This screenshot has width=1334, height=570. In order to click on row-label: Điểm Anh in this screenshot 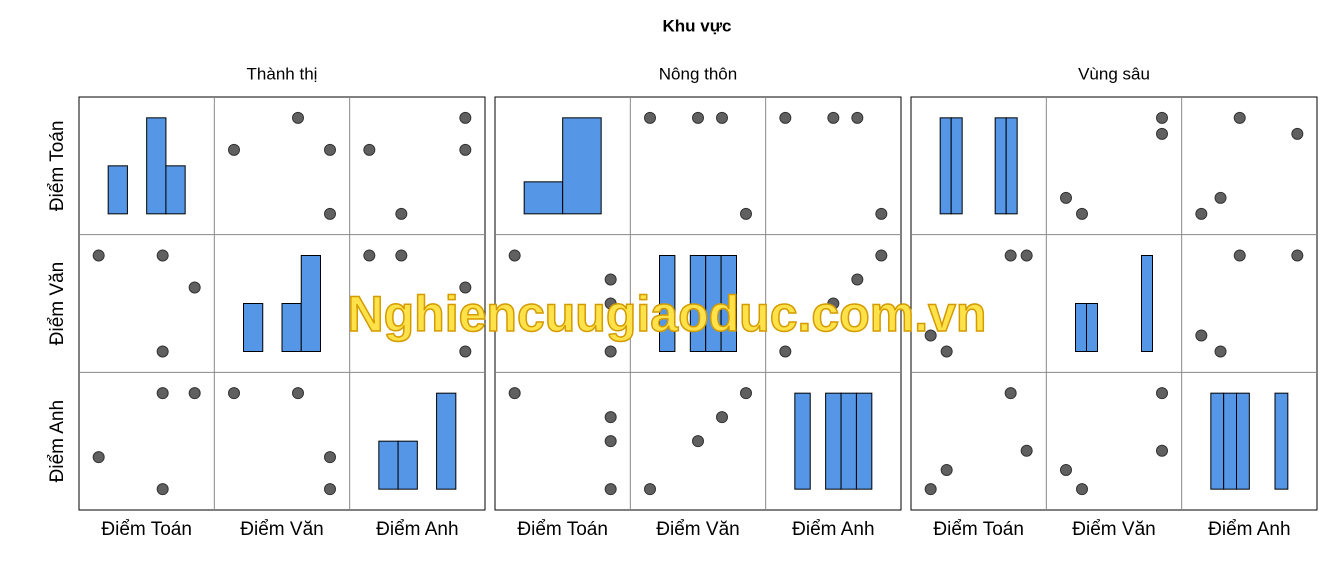, I will do `click(57, 441)`.